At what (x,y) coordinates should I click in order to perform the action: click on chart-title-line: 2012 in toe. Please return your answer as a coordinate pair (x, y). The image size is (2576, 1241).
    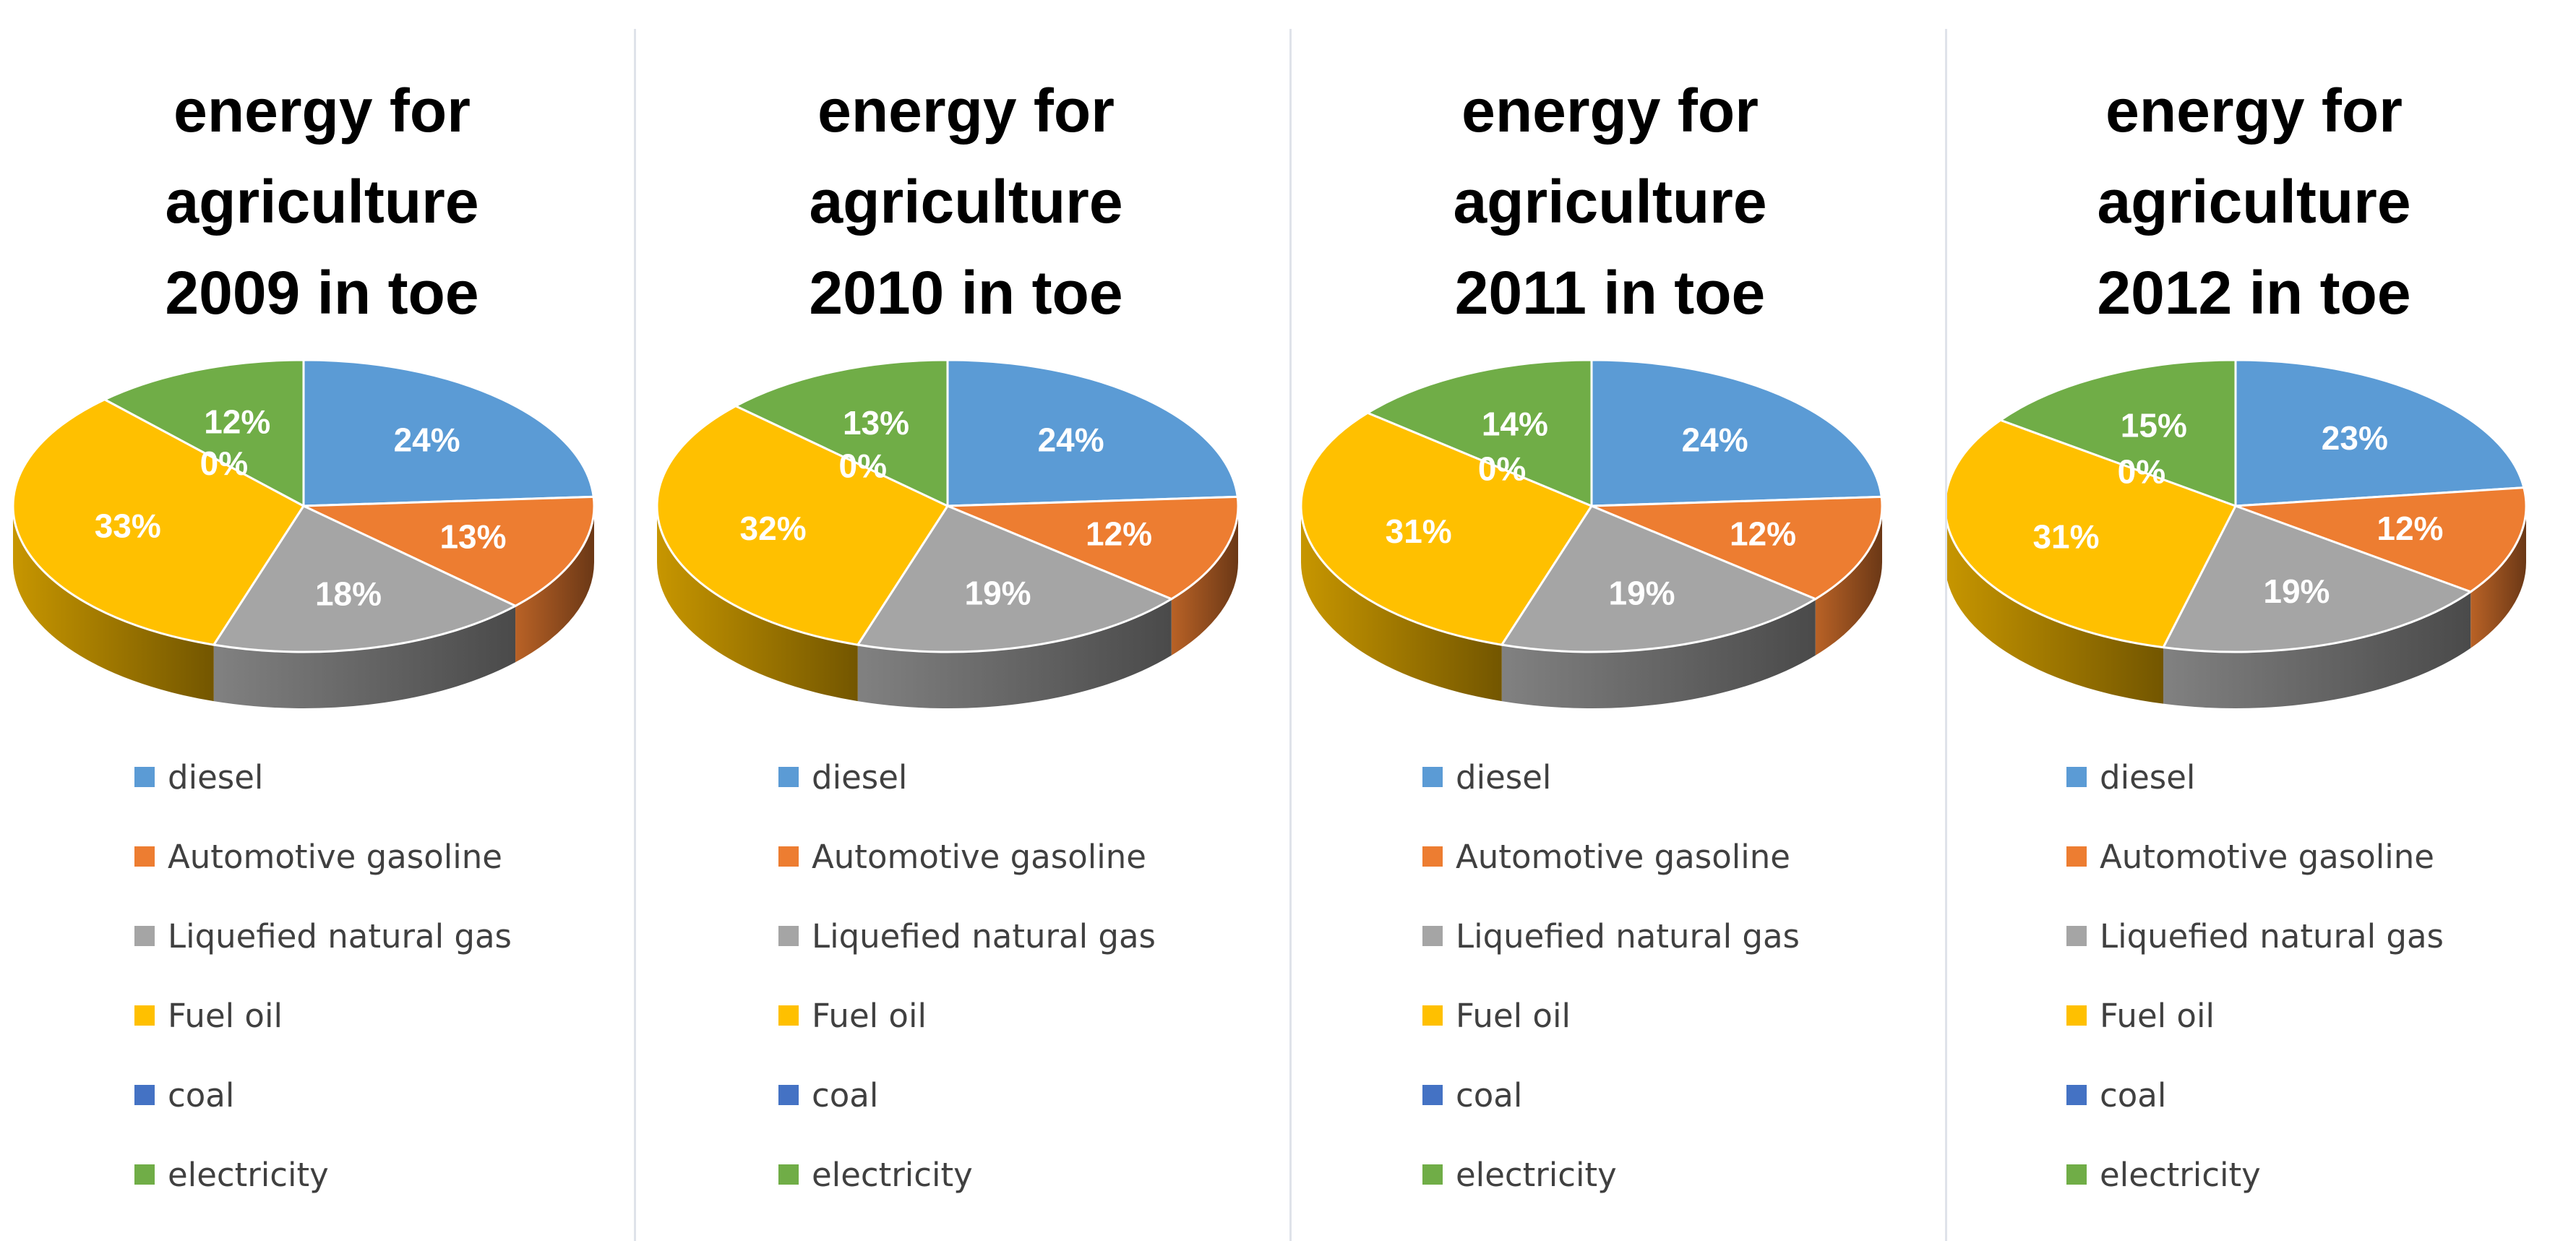
    Looking at the image, I should click on (2254, 293).